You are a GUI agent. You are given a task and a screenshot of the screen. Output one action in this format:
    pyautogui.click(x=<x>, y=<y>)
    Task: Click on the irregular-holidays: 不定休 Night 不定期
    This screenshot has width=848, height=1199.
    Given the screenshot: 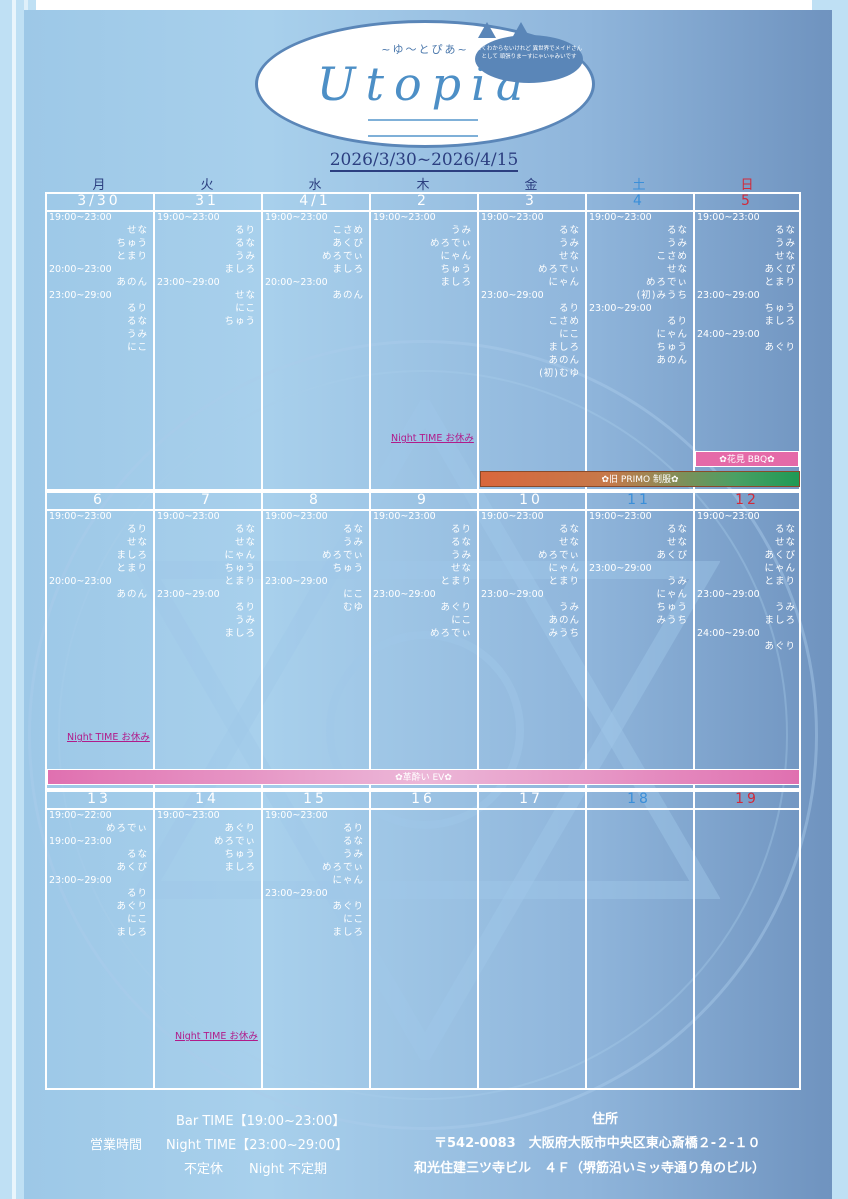 What is the action you would take?
    pyautogui.click(x=256, y=1169)
    